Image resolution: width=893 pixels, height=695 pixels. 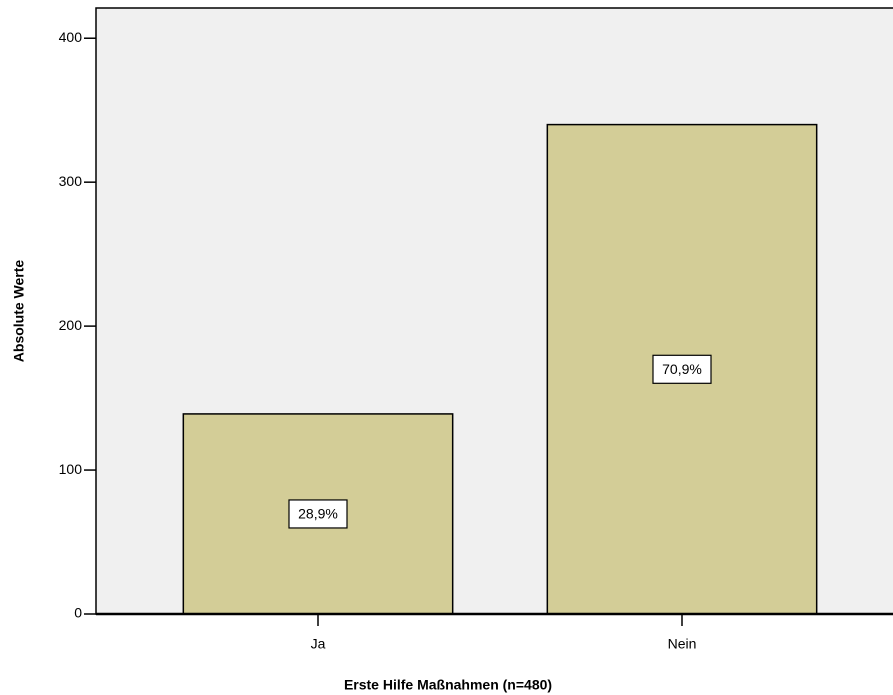 I want to click on y-tick-label: 400, so click(x=71, y=37).